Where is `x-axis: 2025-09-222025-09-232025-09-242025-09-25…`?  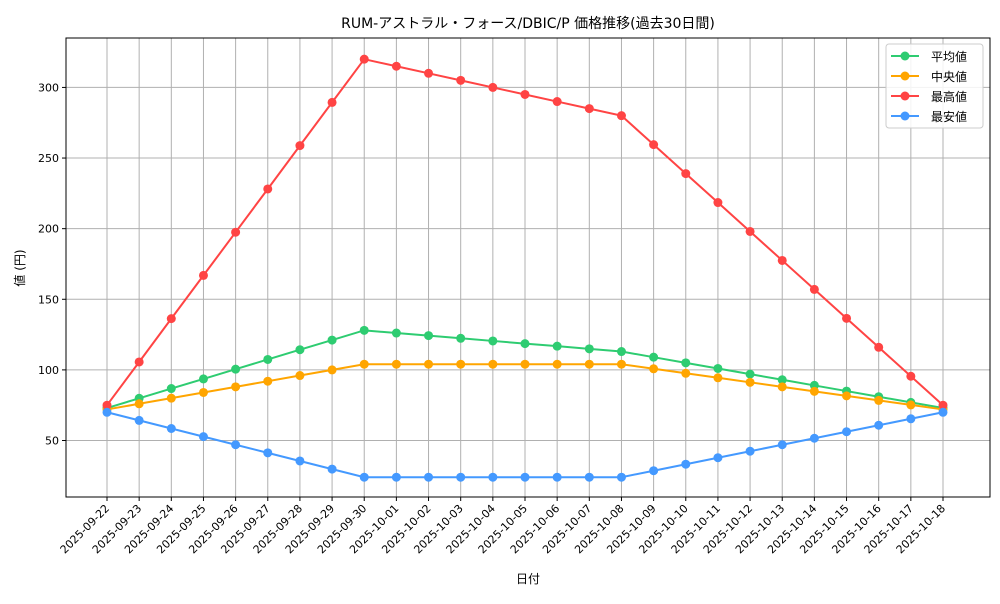
x-axis: 2025-09-222025-09-232025-09-242025-09-25… is located at coordinates (503, 526).